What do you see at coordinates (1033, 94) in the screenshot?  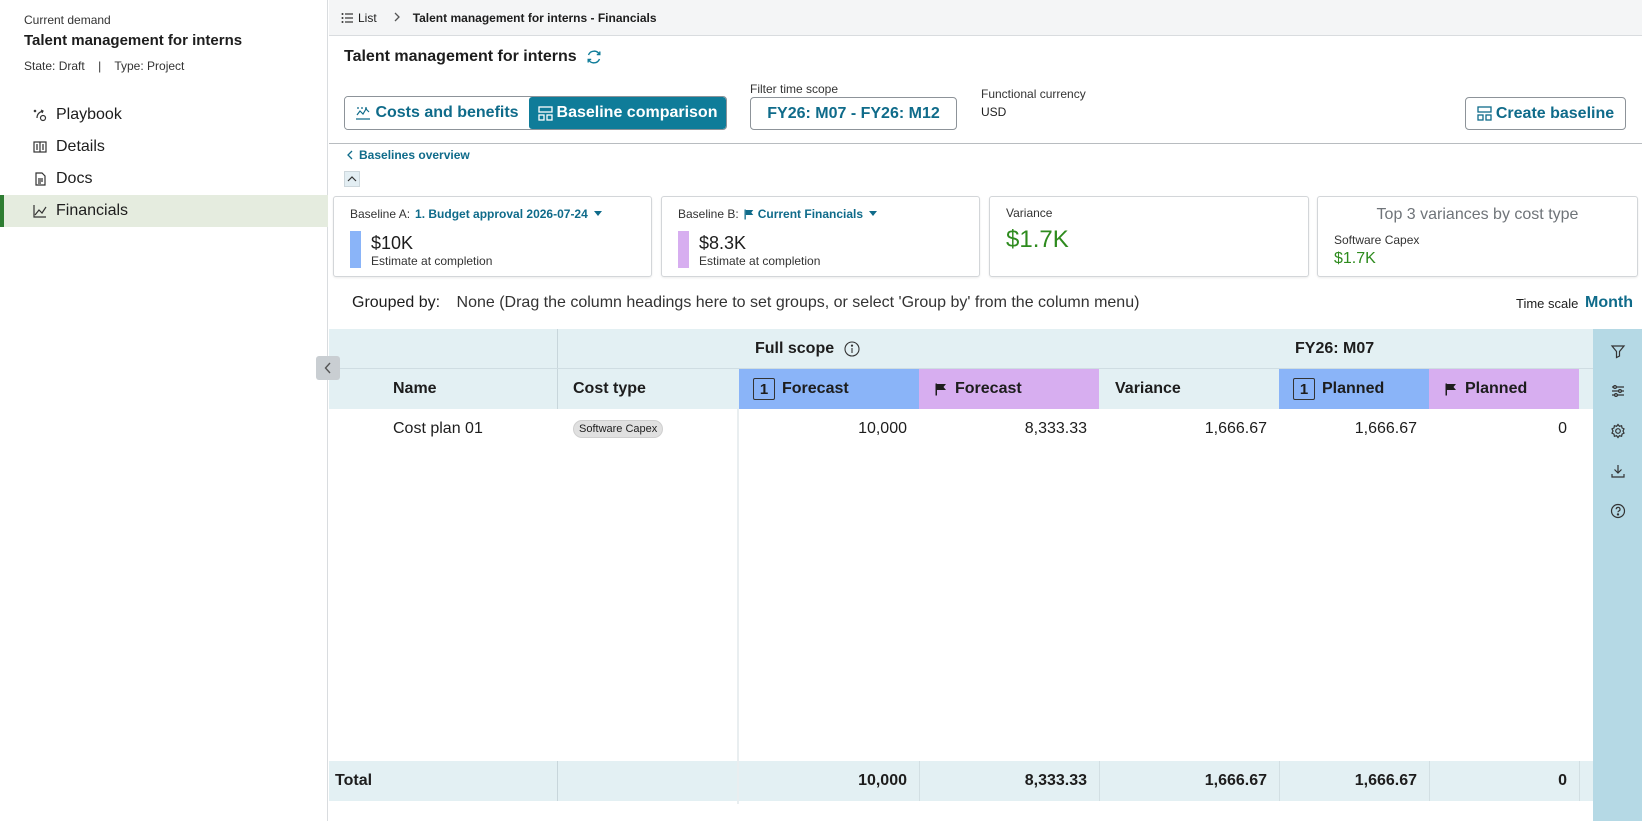 I see `functional-currency-label: Functional currency` at bounding box center [1033, 94].